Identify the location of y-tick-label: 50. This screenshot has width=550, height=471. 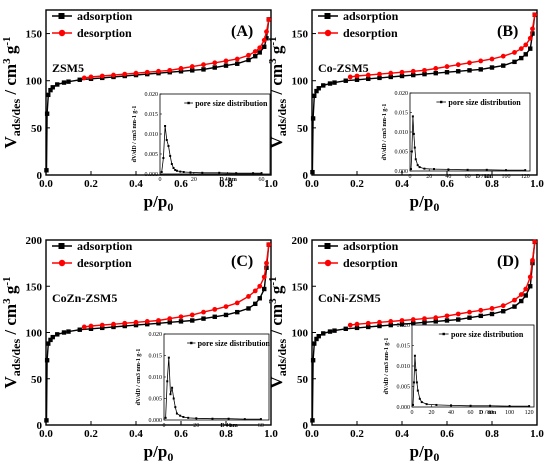
(37, 380).